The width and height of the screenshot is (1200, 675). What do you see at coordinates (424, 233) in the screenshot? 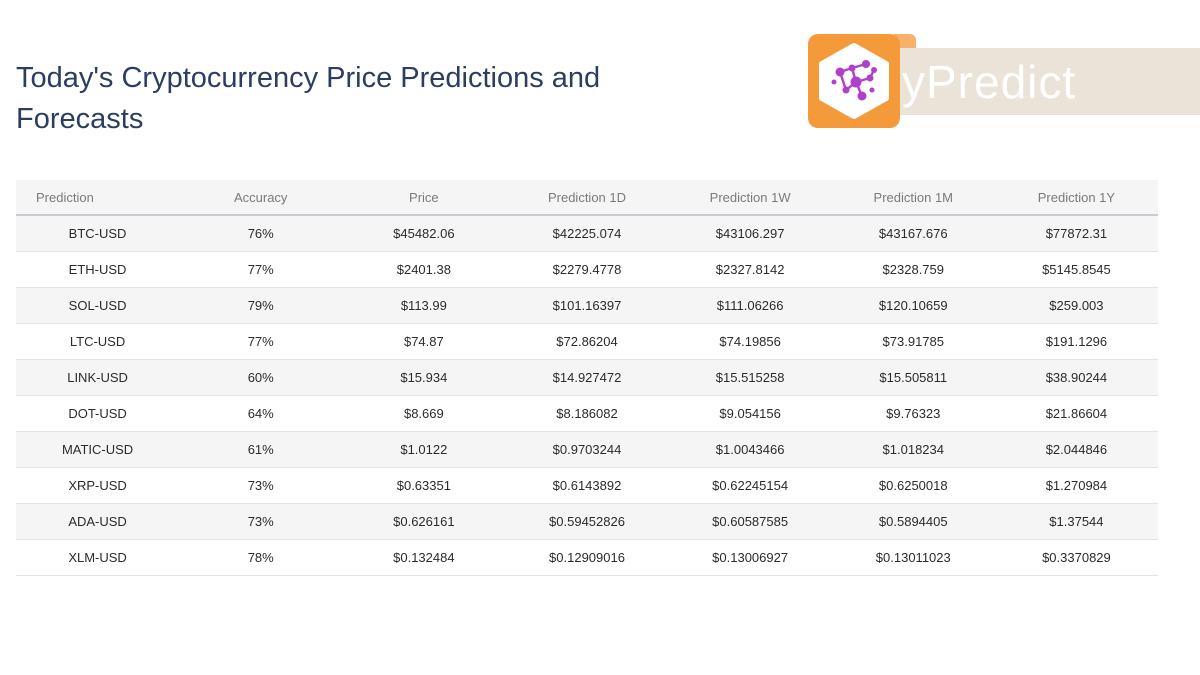
I see `cell-price: $45482.06` at bounding box center [424, 233].